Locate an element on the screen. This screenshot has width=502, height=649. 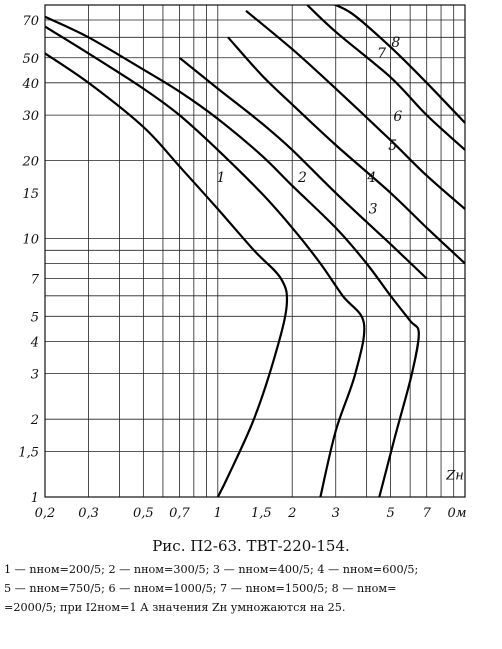
curve-label-3: 3 is located at coordinates (373, 209).